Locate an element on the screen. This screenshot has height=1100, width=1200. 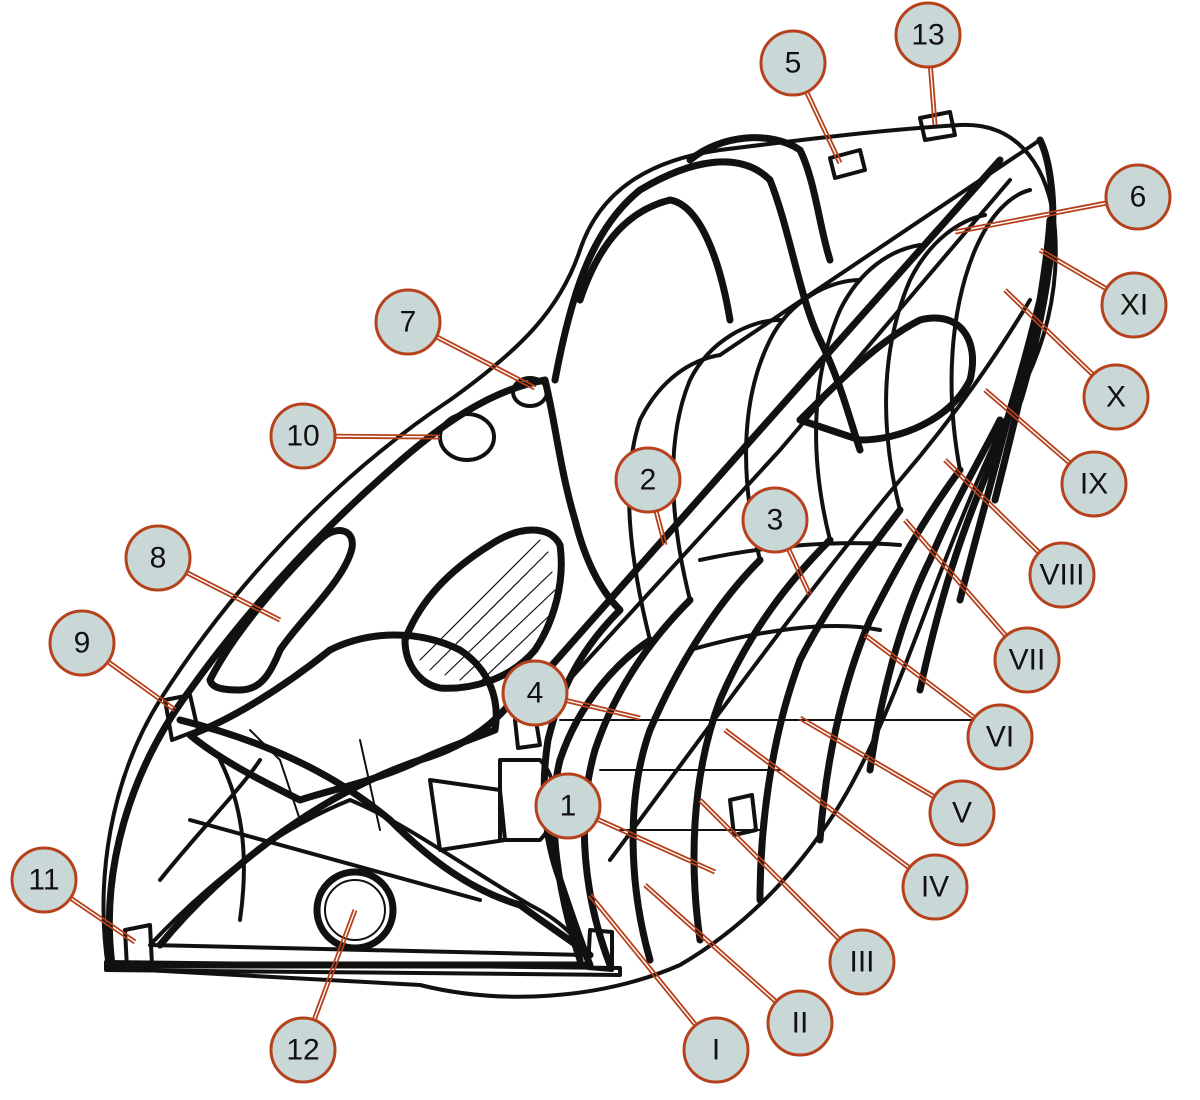
ring-frame-XI is located at coordinates (1036, 270).